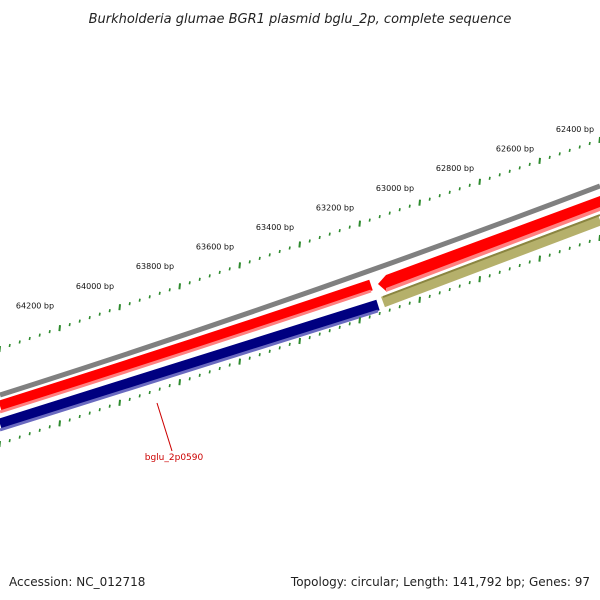 The height and width of the screenshot is (600, 600). What do you see at coordinates (186, 351) in the screenshot?
I see `forward-gene-left-shade` at bounding box center [186, 351].